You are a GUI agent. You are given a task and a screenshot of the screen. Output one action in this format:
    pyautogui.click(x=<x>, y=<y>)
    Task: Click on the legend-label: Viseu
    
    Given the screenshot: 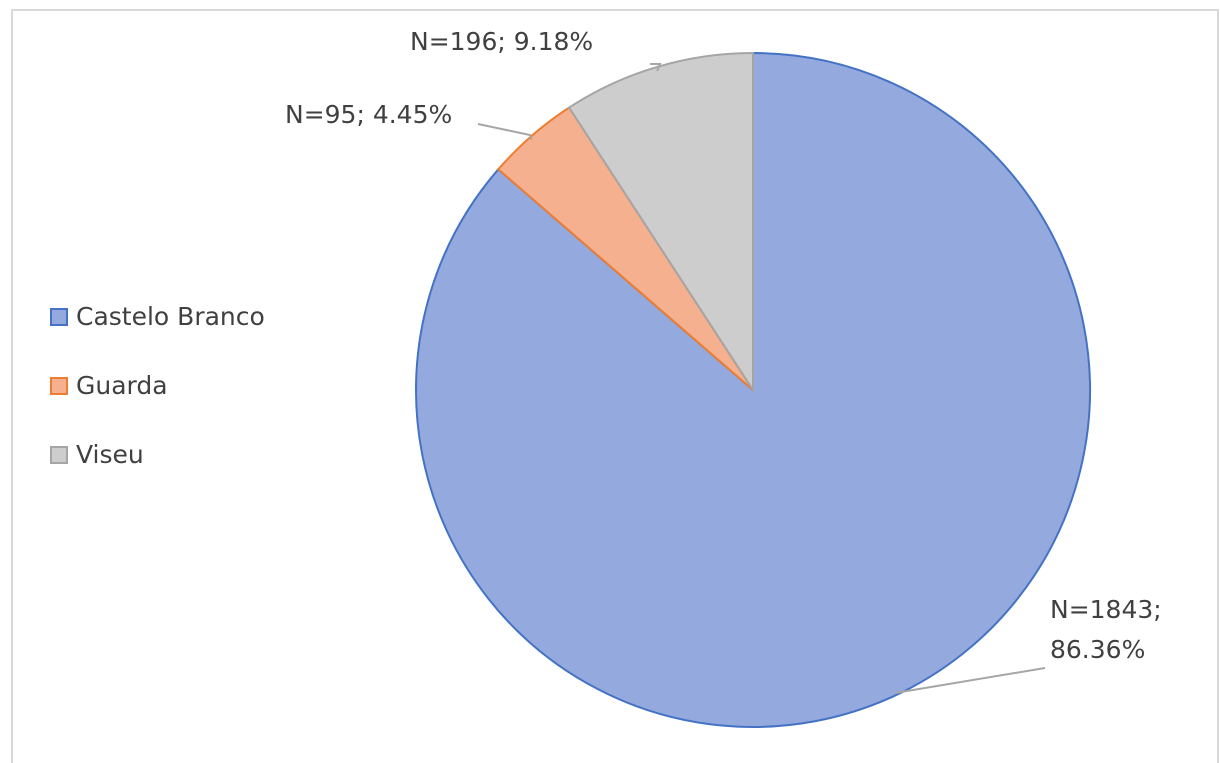 What is the action you would take?
    pyautogui.click(x=110, y=454)
    